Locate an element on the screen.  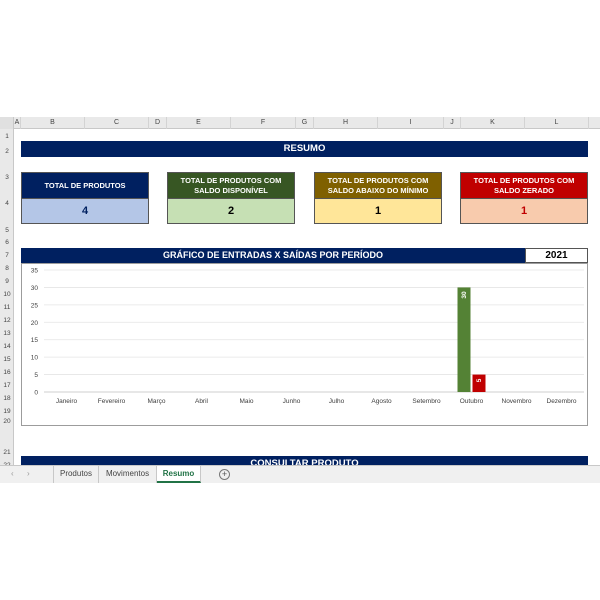
column-header-f: F is located at coordinates (263, 123).